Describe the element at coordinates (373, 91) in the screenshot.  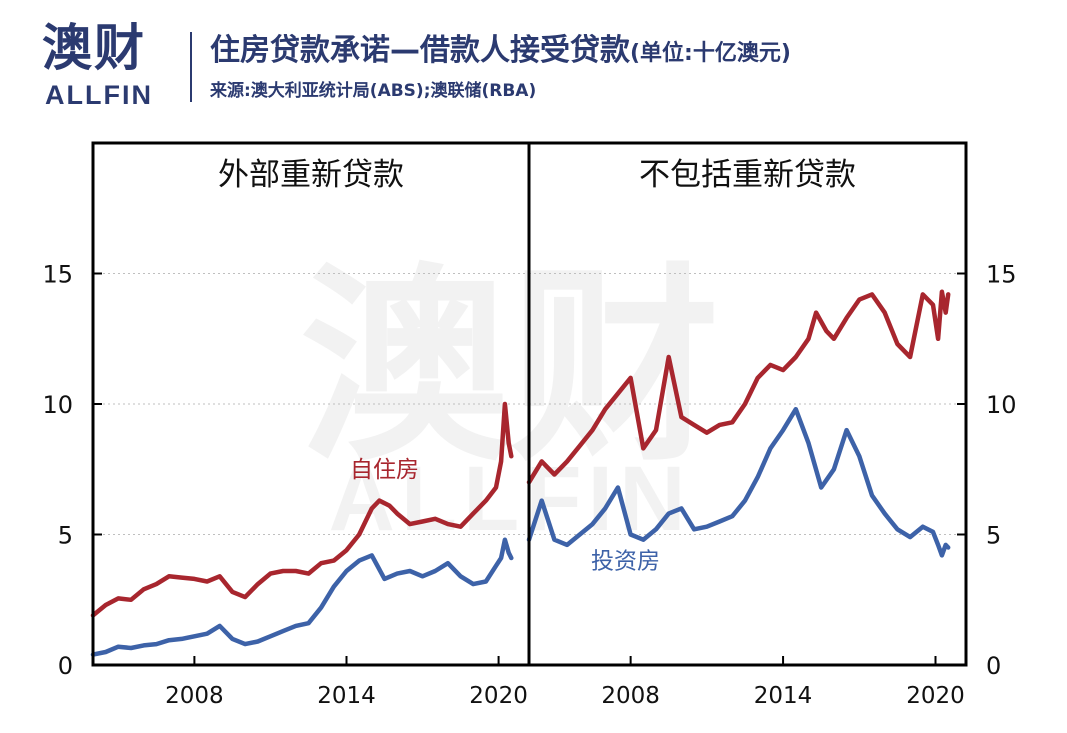
I see `source-note: 来源:澳大利亚统计局(ABS);澳联储(RBA)` at that location.